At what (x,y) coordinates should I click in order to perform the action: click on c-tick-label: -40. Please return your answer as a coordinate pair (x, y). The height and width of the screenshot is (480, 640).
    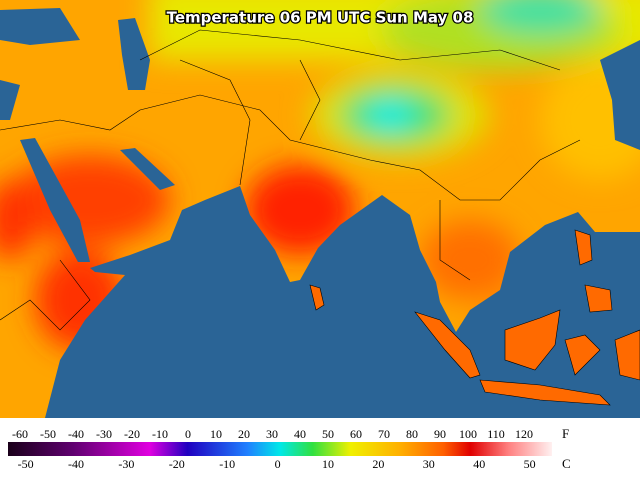
    Looking at the image, I should click on (76, 464).